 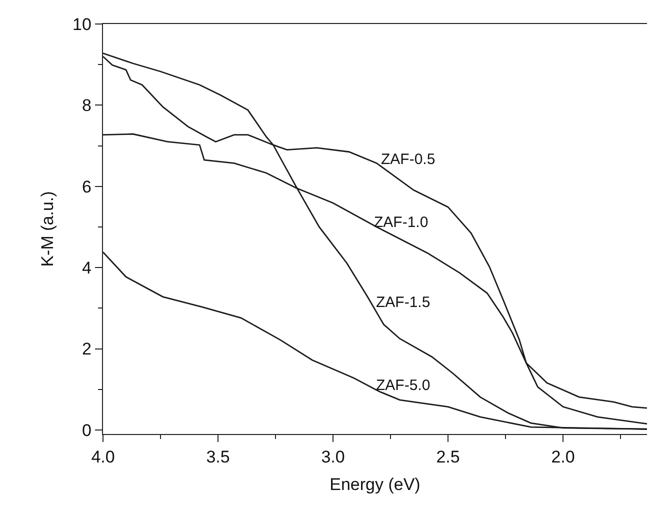 I want to click on x-tick-label: 2.5, so click(x=448, y=457).